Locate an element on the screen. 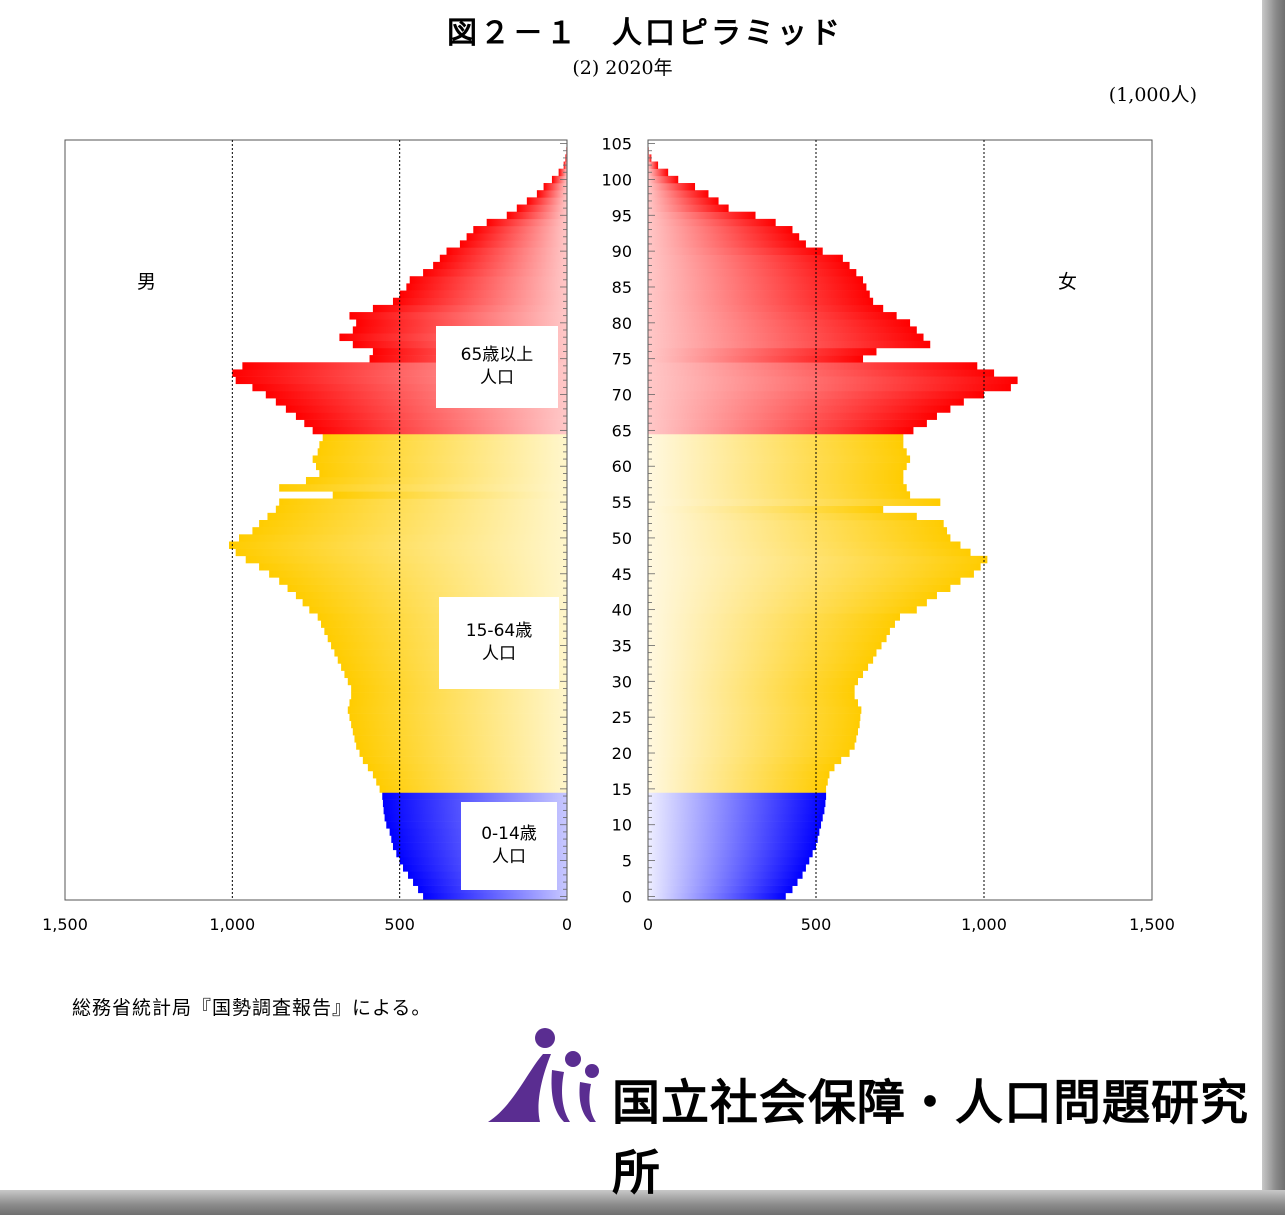  male-label: 男 is located at coordinates (147, 282).